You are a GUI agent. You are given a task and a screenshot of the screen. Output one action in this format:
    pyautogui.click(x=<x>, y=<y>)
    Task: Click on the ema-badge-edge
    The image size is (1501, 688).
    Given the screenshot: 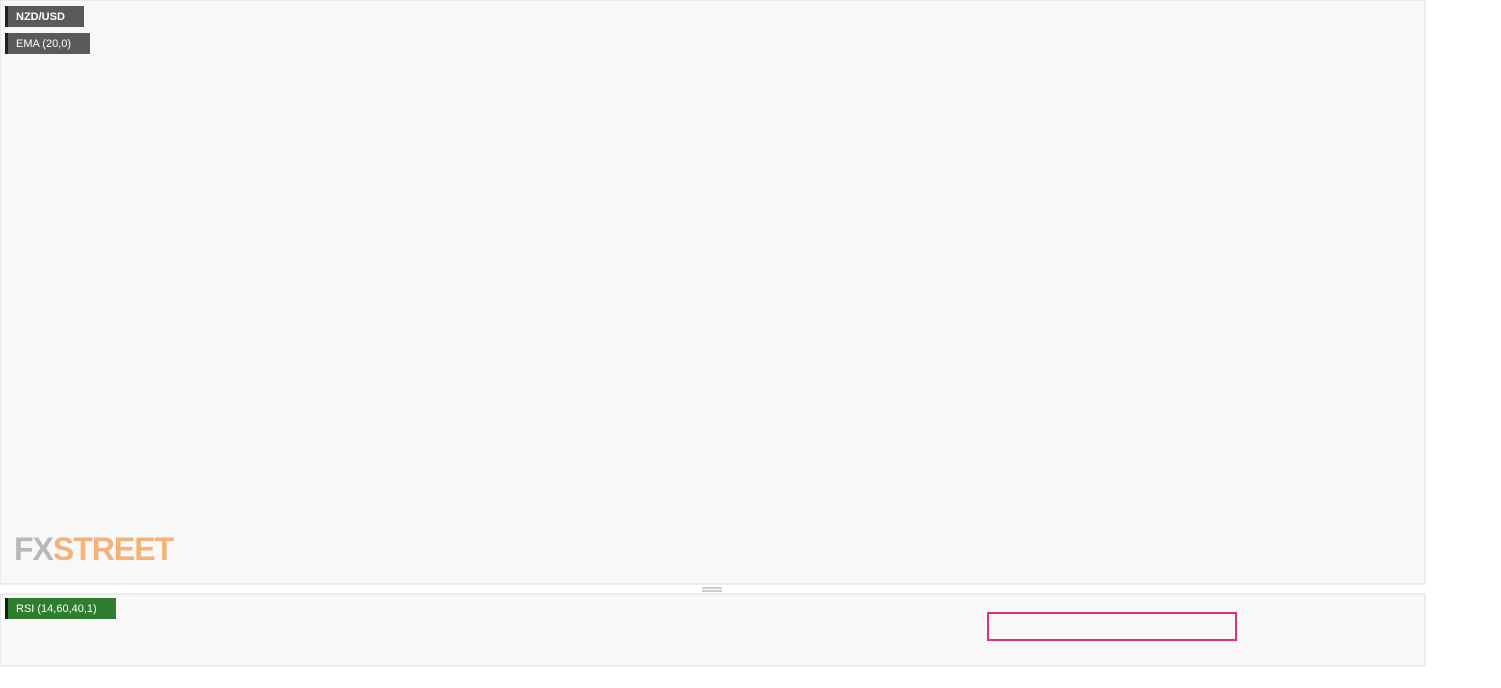 What is the action you would take?
    pyautogui.click(x=6, y=43)
    